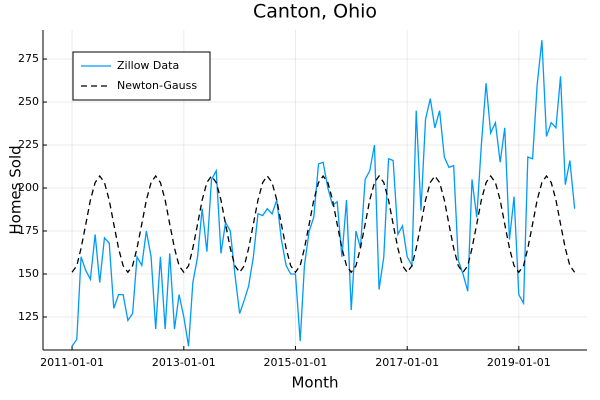  What do you see at coordinates (28, 316) in the screenshot?
I see `y-tick-label: 125` at bounding box center [28, 316].